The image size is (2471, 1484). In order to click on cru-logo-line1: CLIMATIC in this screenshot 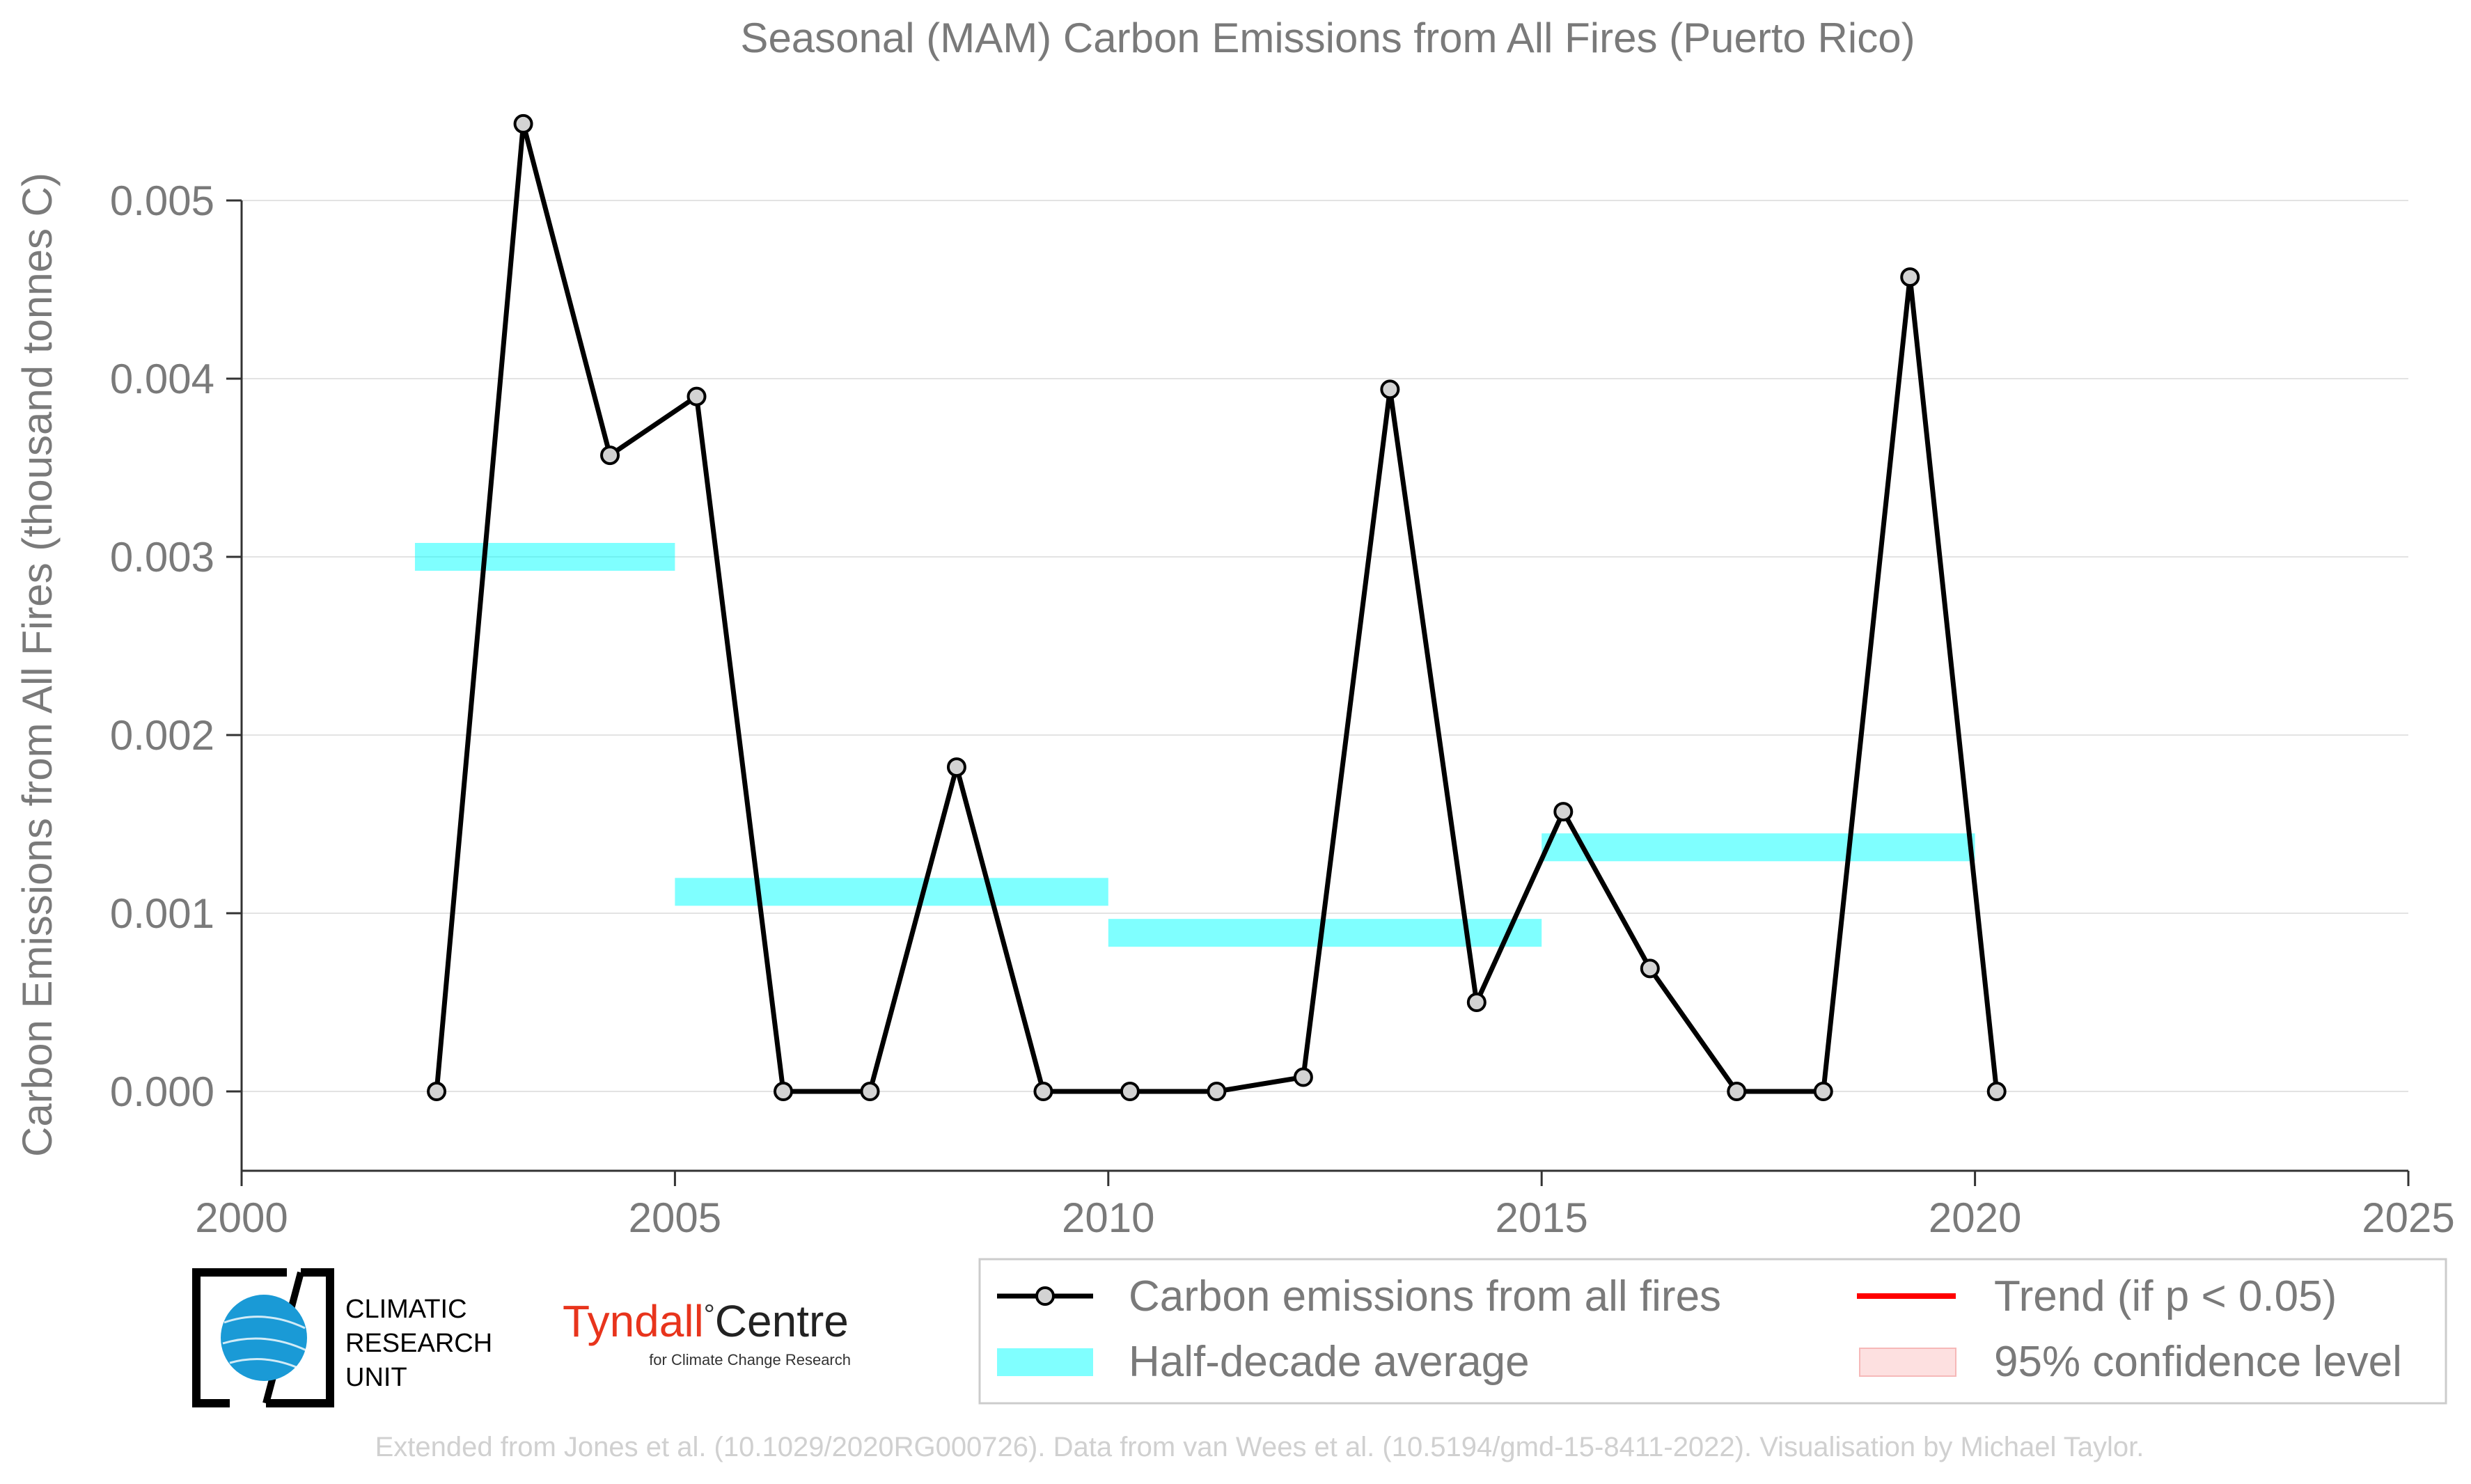, I will do `click(406, 1309)`.